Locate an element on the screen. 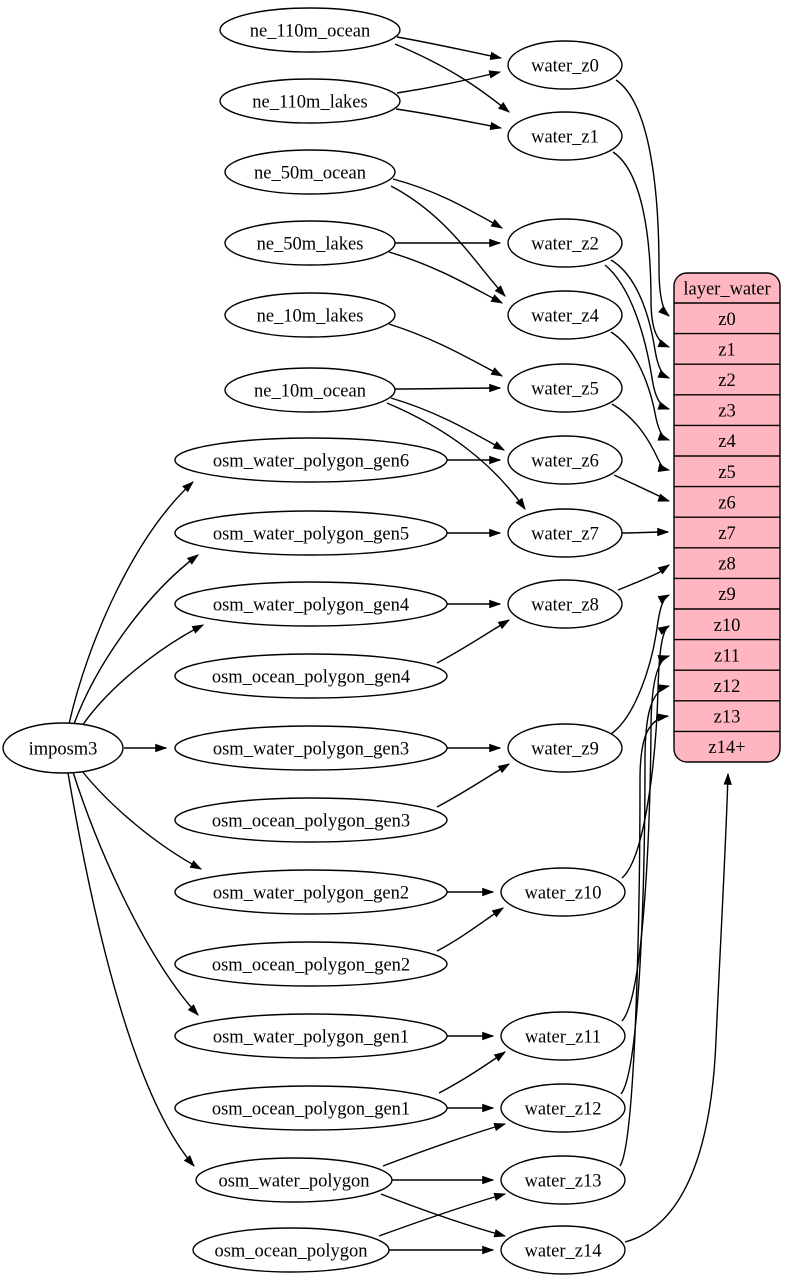 Image resolution: width=786 pixels, height=1283 pixels. node-water_z9: water_z9 is located at coordinates (565, 748).